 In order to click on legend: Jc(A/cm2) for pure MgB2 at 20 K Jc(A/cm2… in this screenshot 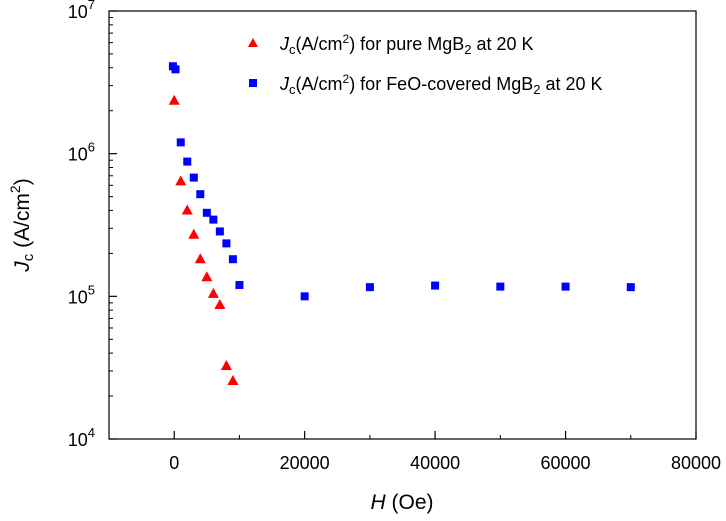, I will do `click(425, 64)`.